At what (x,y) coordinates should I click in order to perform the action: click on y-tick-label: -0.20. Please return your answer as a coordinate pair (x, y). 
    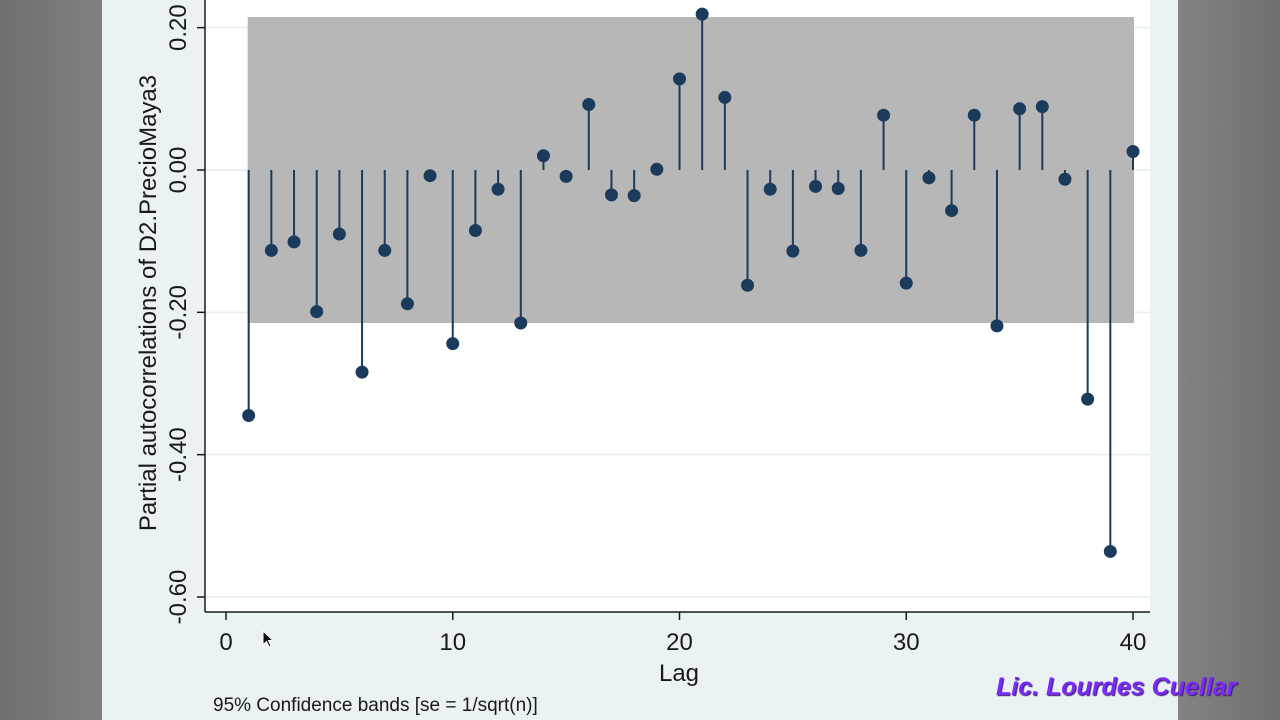
    Looking at the image, I should click on (178, 312).